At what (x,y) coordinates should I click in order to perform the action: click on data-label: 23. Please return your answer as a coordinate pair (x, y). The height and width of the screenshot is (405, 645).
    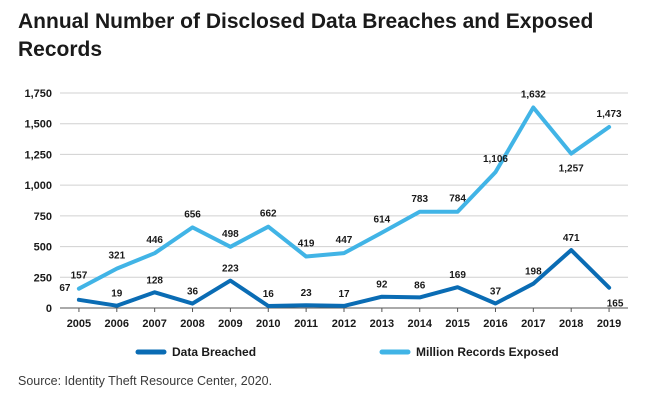
    Looking at the image, I should click on (307, 293).